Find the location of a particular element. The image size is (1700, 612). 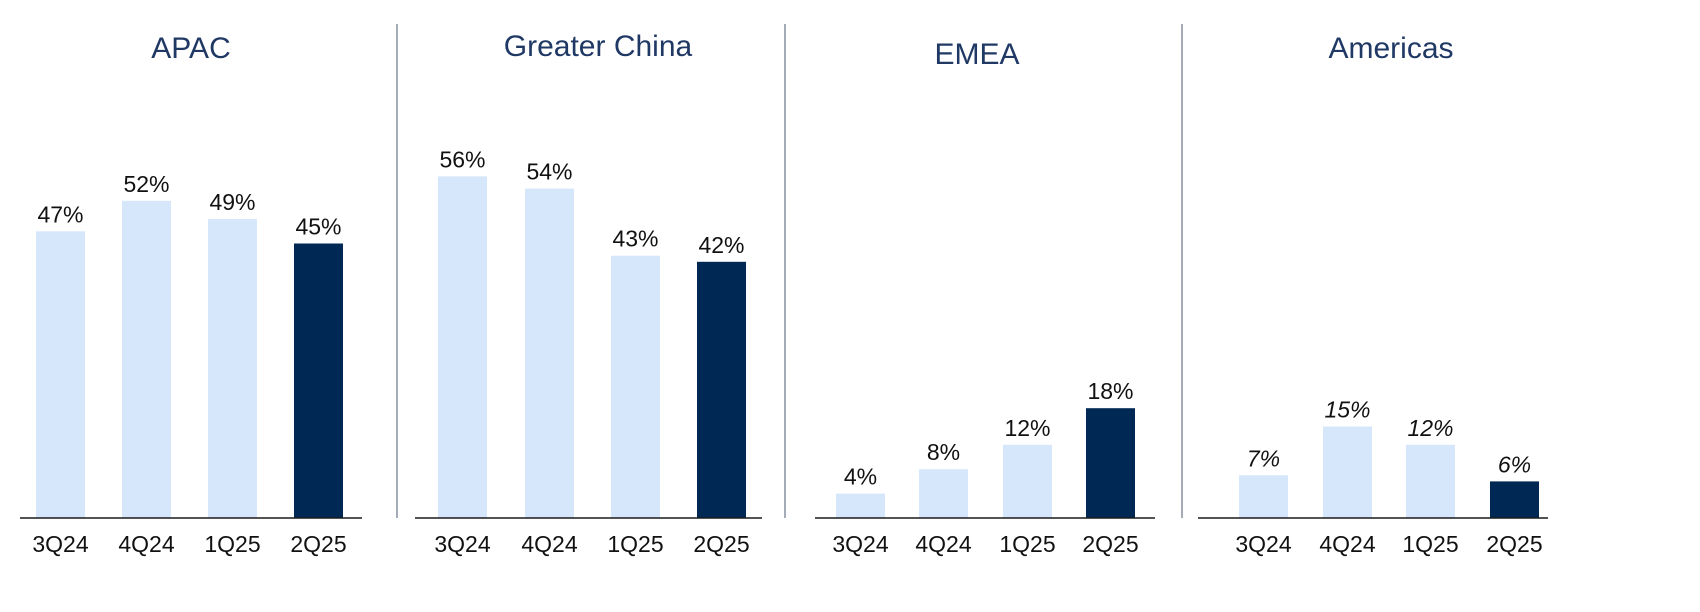

data-label-greater-china-1q25: 43% is located at coordinates (635, 239).